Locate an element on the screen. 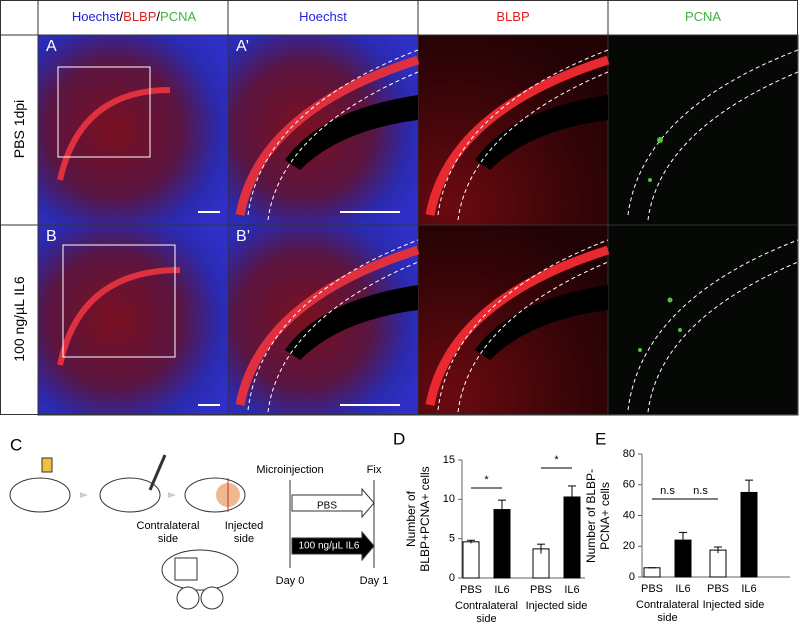 Image resolution: width=800 pixels, height=626 pixels. header-part: BLBP is located at coordinates (140, 16).